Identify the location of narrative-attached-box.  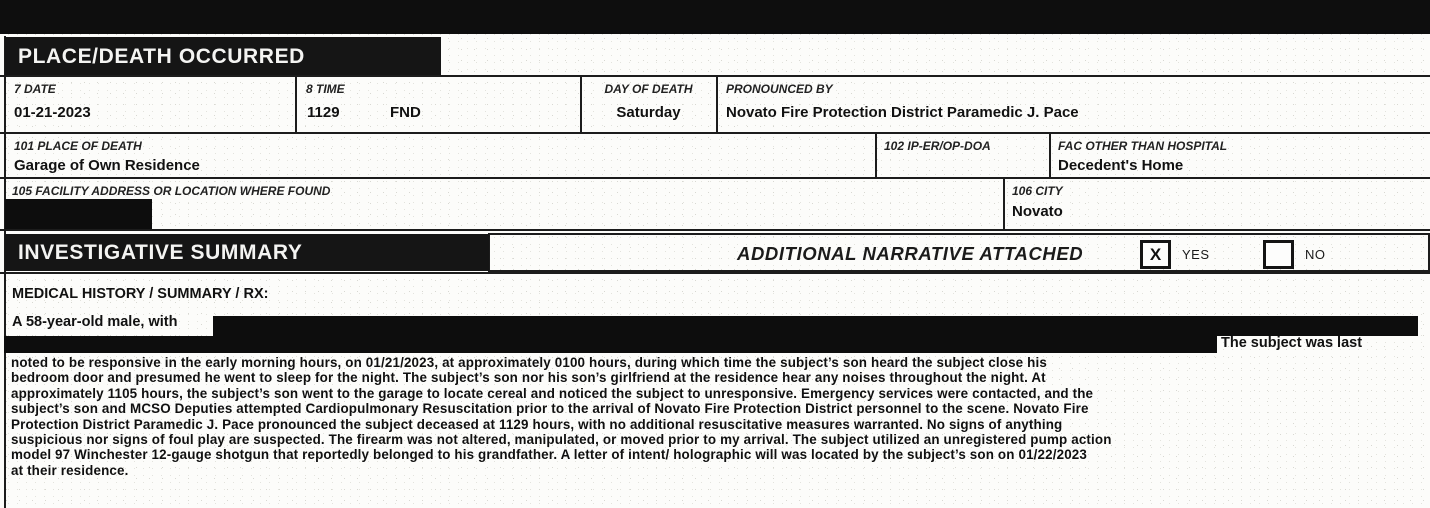
(959, 252).